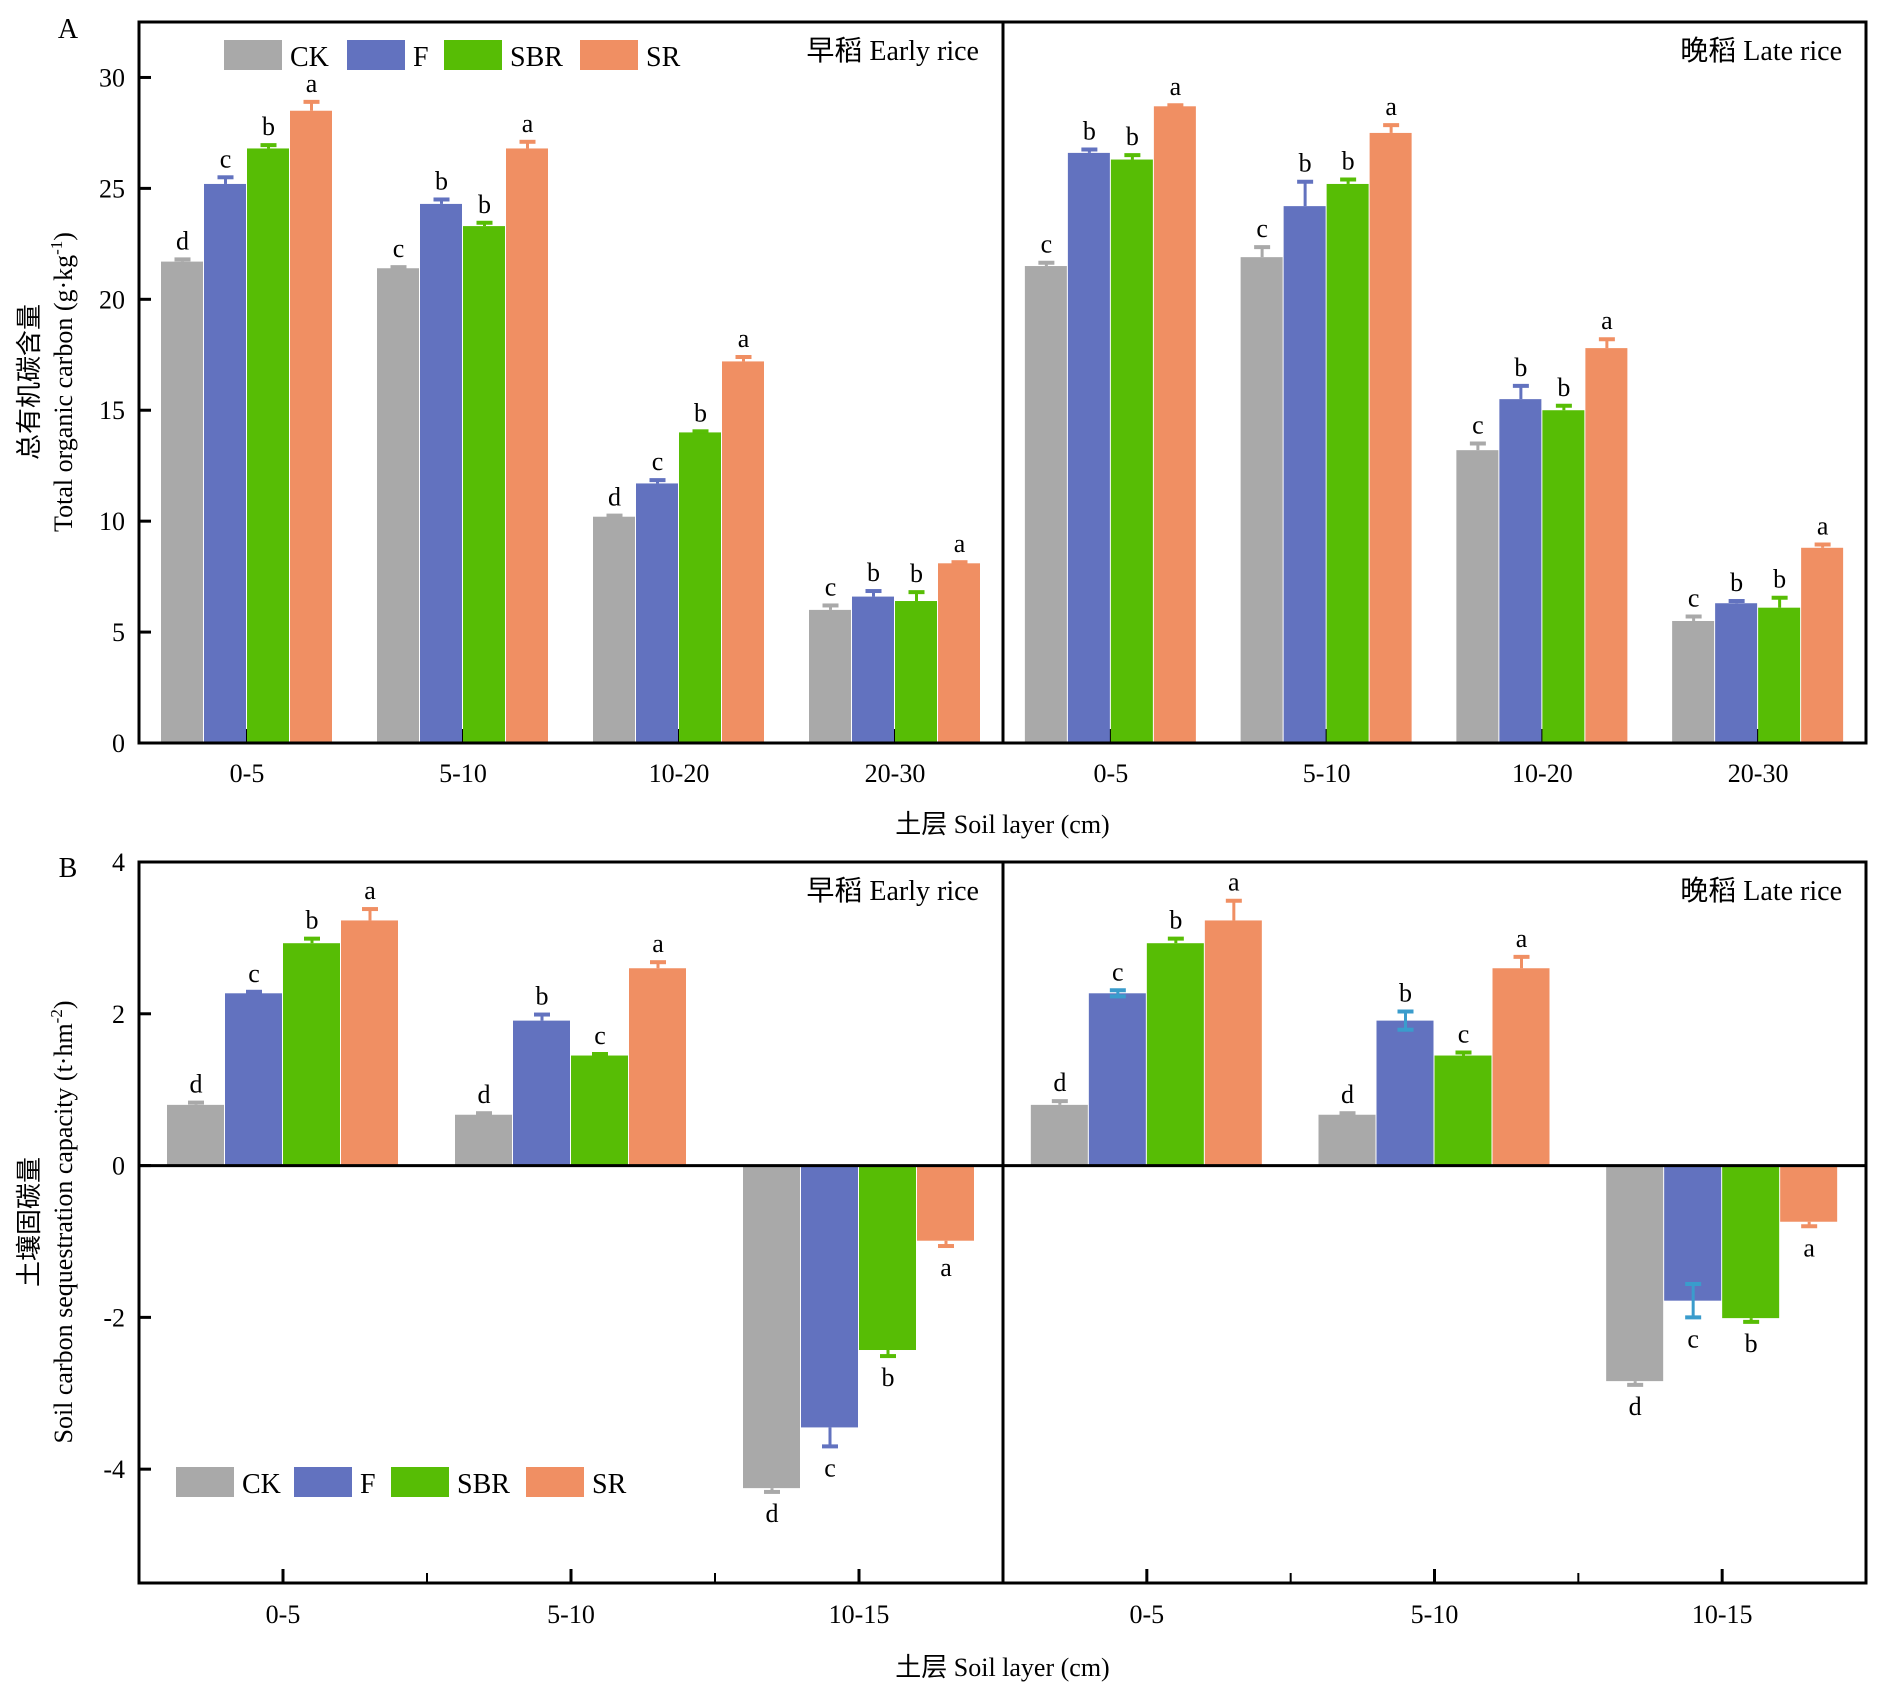  What do you see at coordinates (29, 1222) in the screenshot?
I see `y-axis-title-cn: 土壤固碳量` at bounding box center [29, 1222].